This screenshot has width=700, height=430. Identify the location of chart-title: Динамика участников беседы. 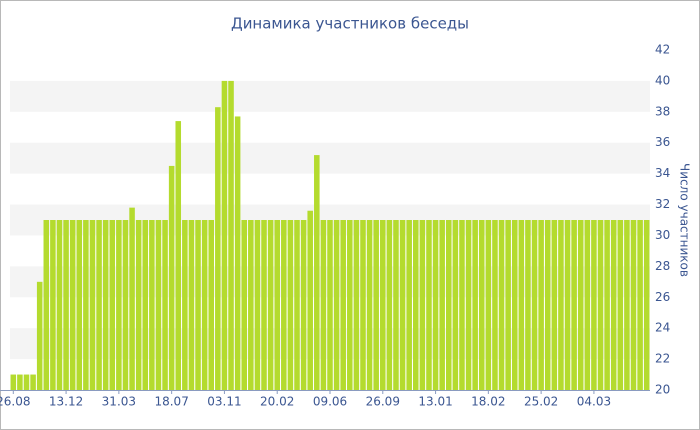
(350, 24).